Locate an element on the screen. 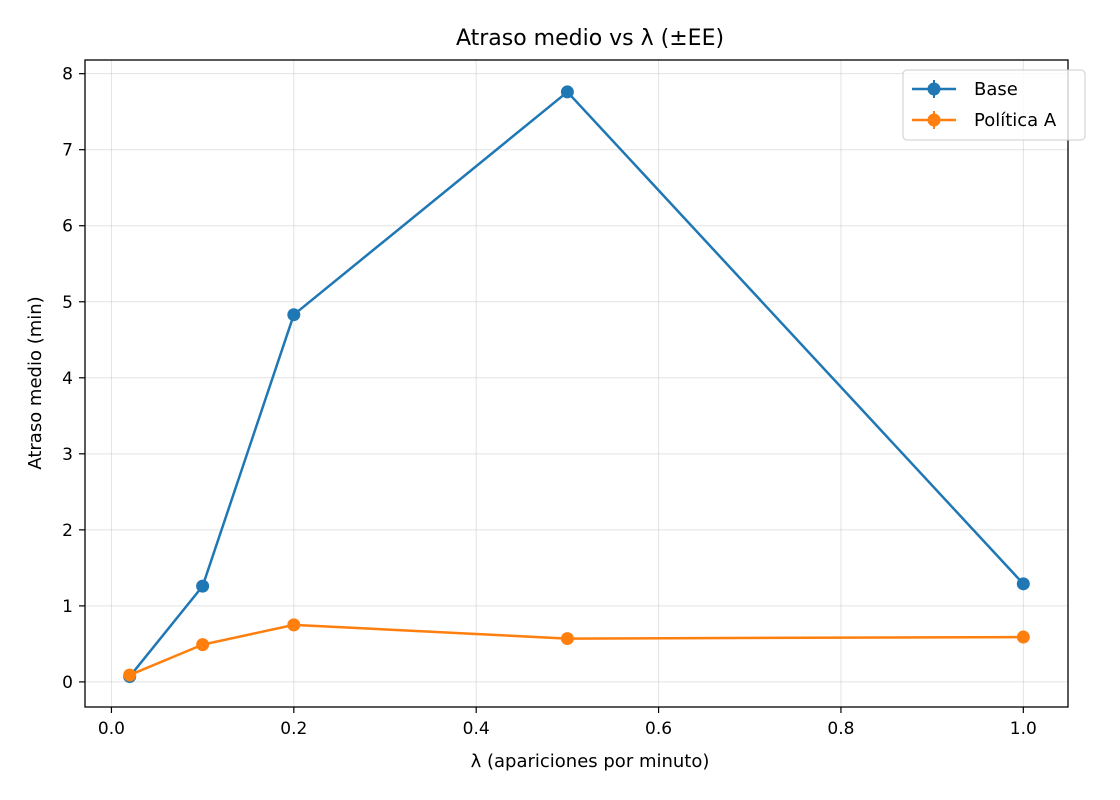  y-tick-label: 1 is located at coordinates (67, 607).